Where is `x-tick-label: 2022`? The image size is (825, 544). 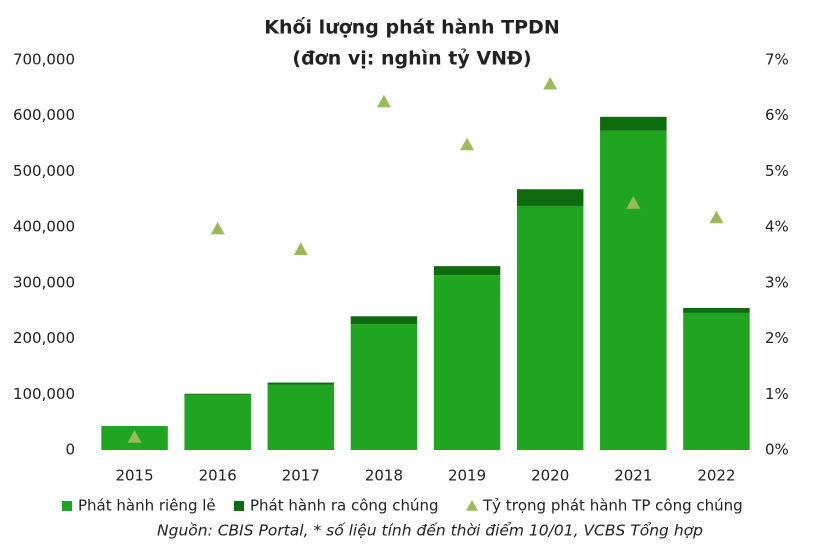 x-tick-label: 2022 is located at coordinates (716, 476).